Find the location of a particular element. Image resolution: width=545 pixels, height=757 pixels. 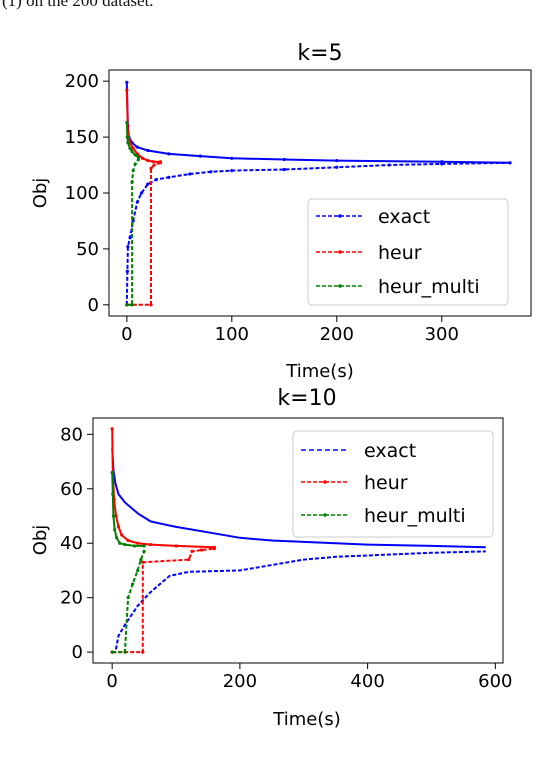

chart-title: k=5 is located at coordinates (319, 53).